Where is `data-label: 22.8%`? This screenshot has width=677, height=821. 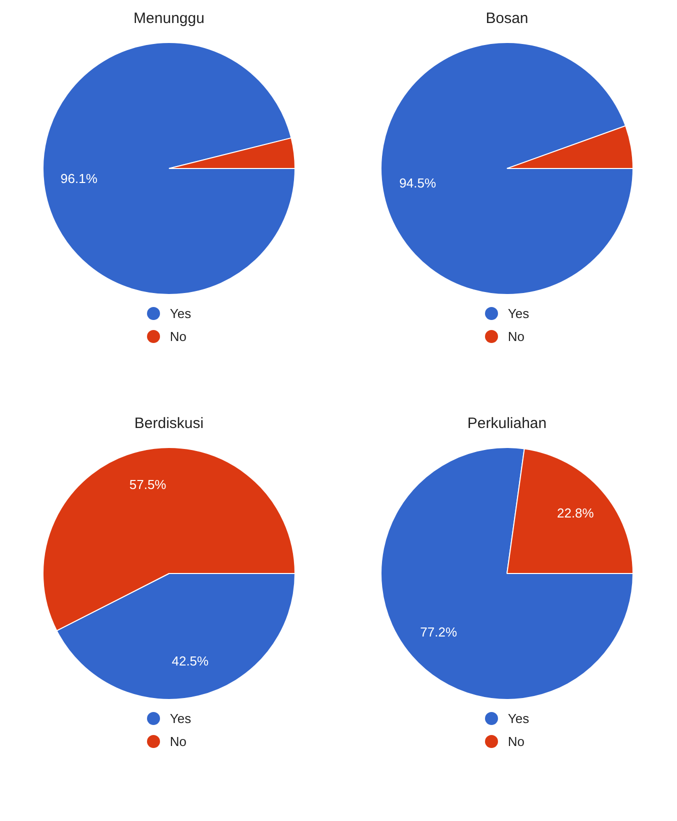
data-label: 22.8% is located at coordinates (575, 513).